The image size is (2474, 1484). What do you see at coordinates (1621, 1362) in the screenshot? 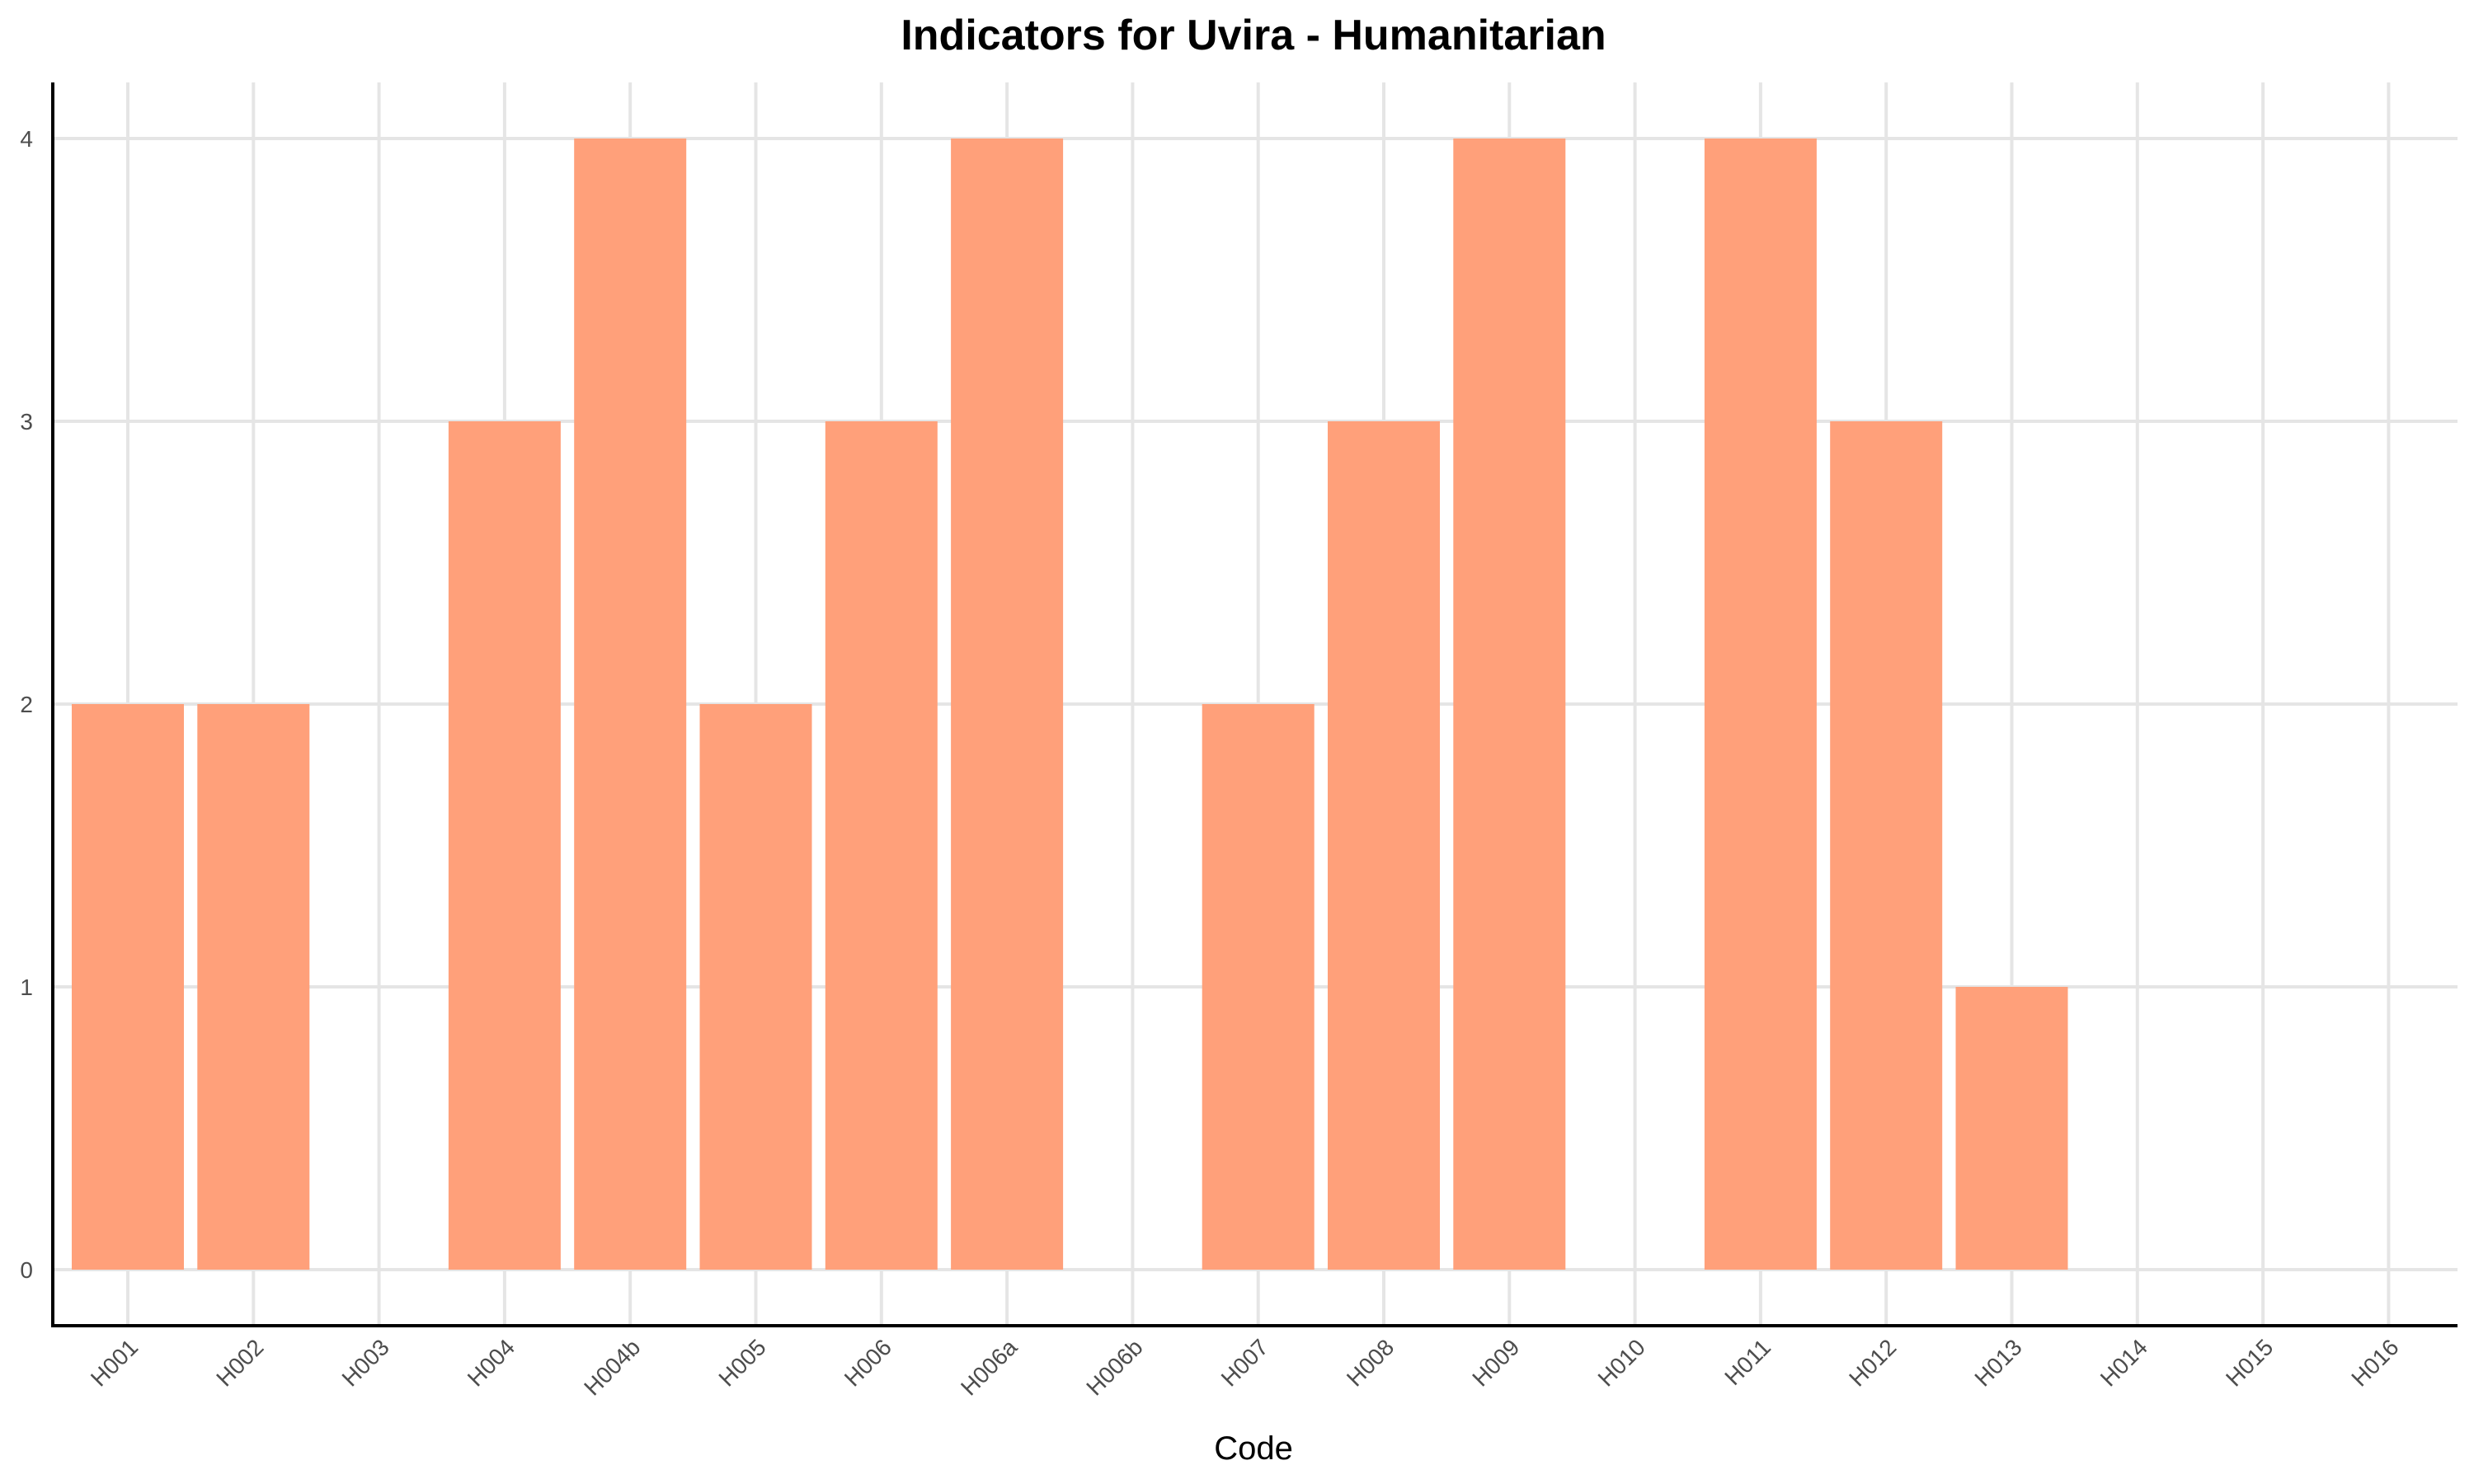
I see `x-tick-label: H010` at bounding box center [1621, 1362].